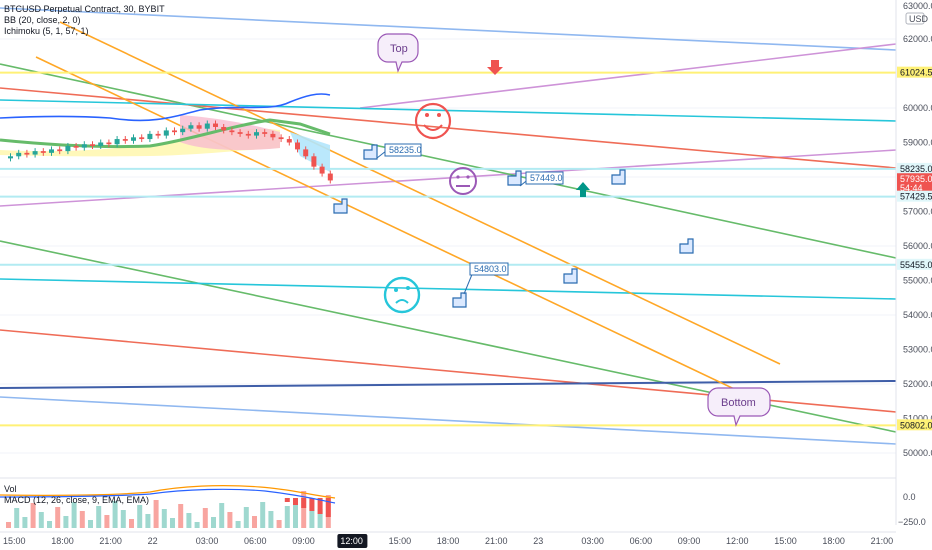 The image size is (932, 550). I want to click on legend-lower: Vol MACD (12, 26, close, 9, EMA, EMA), so click(76, 495).